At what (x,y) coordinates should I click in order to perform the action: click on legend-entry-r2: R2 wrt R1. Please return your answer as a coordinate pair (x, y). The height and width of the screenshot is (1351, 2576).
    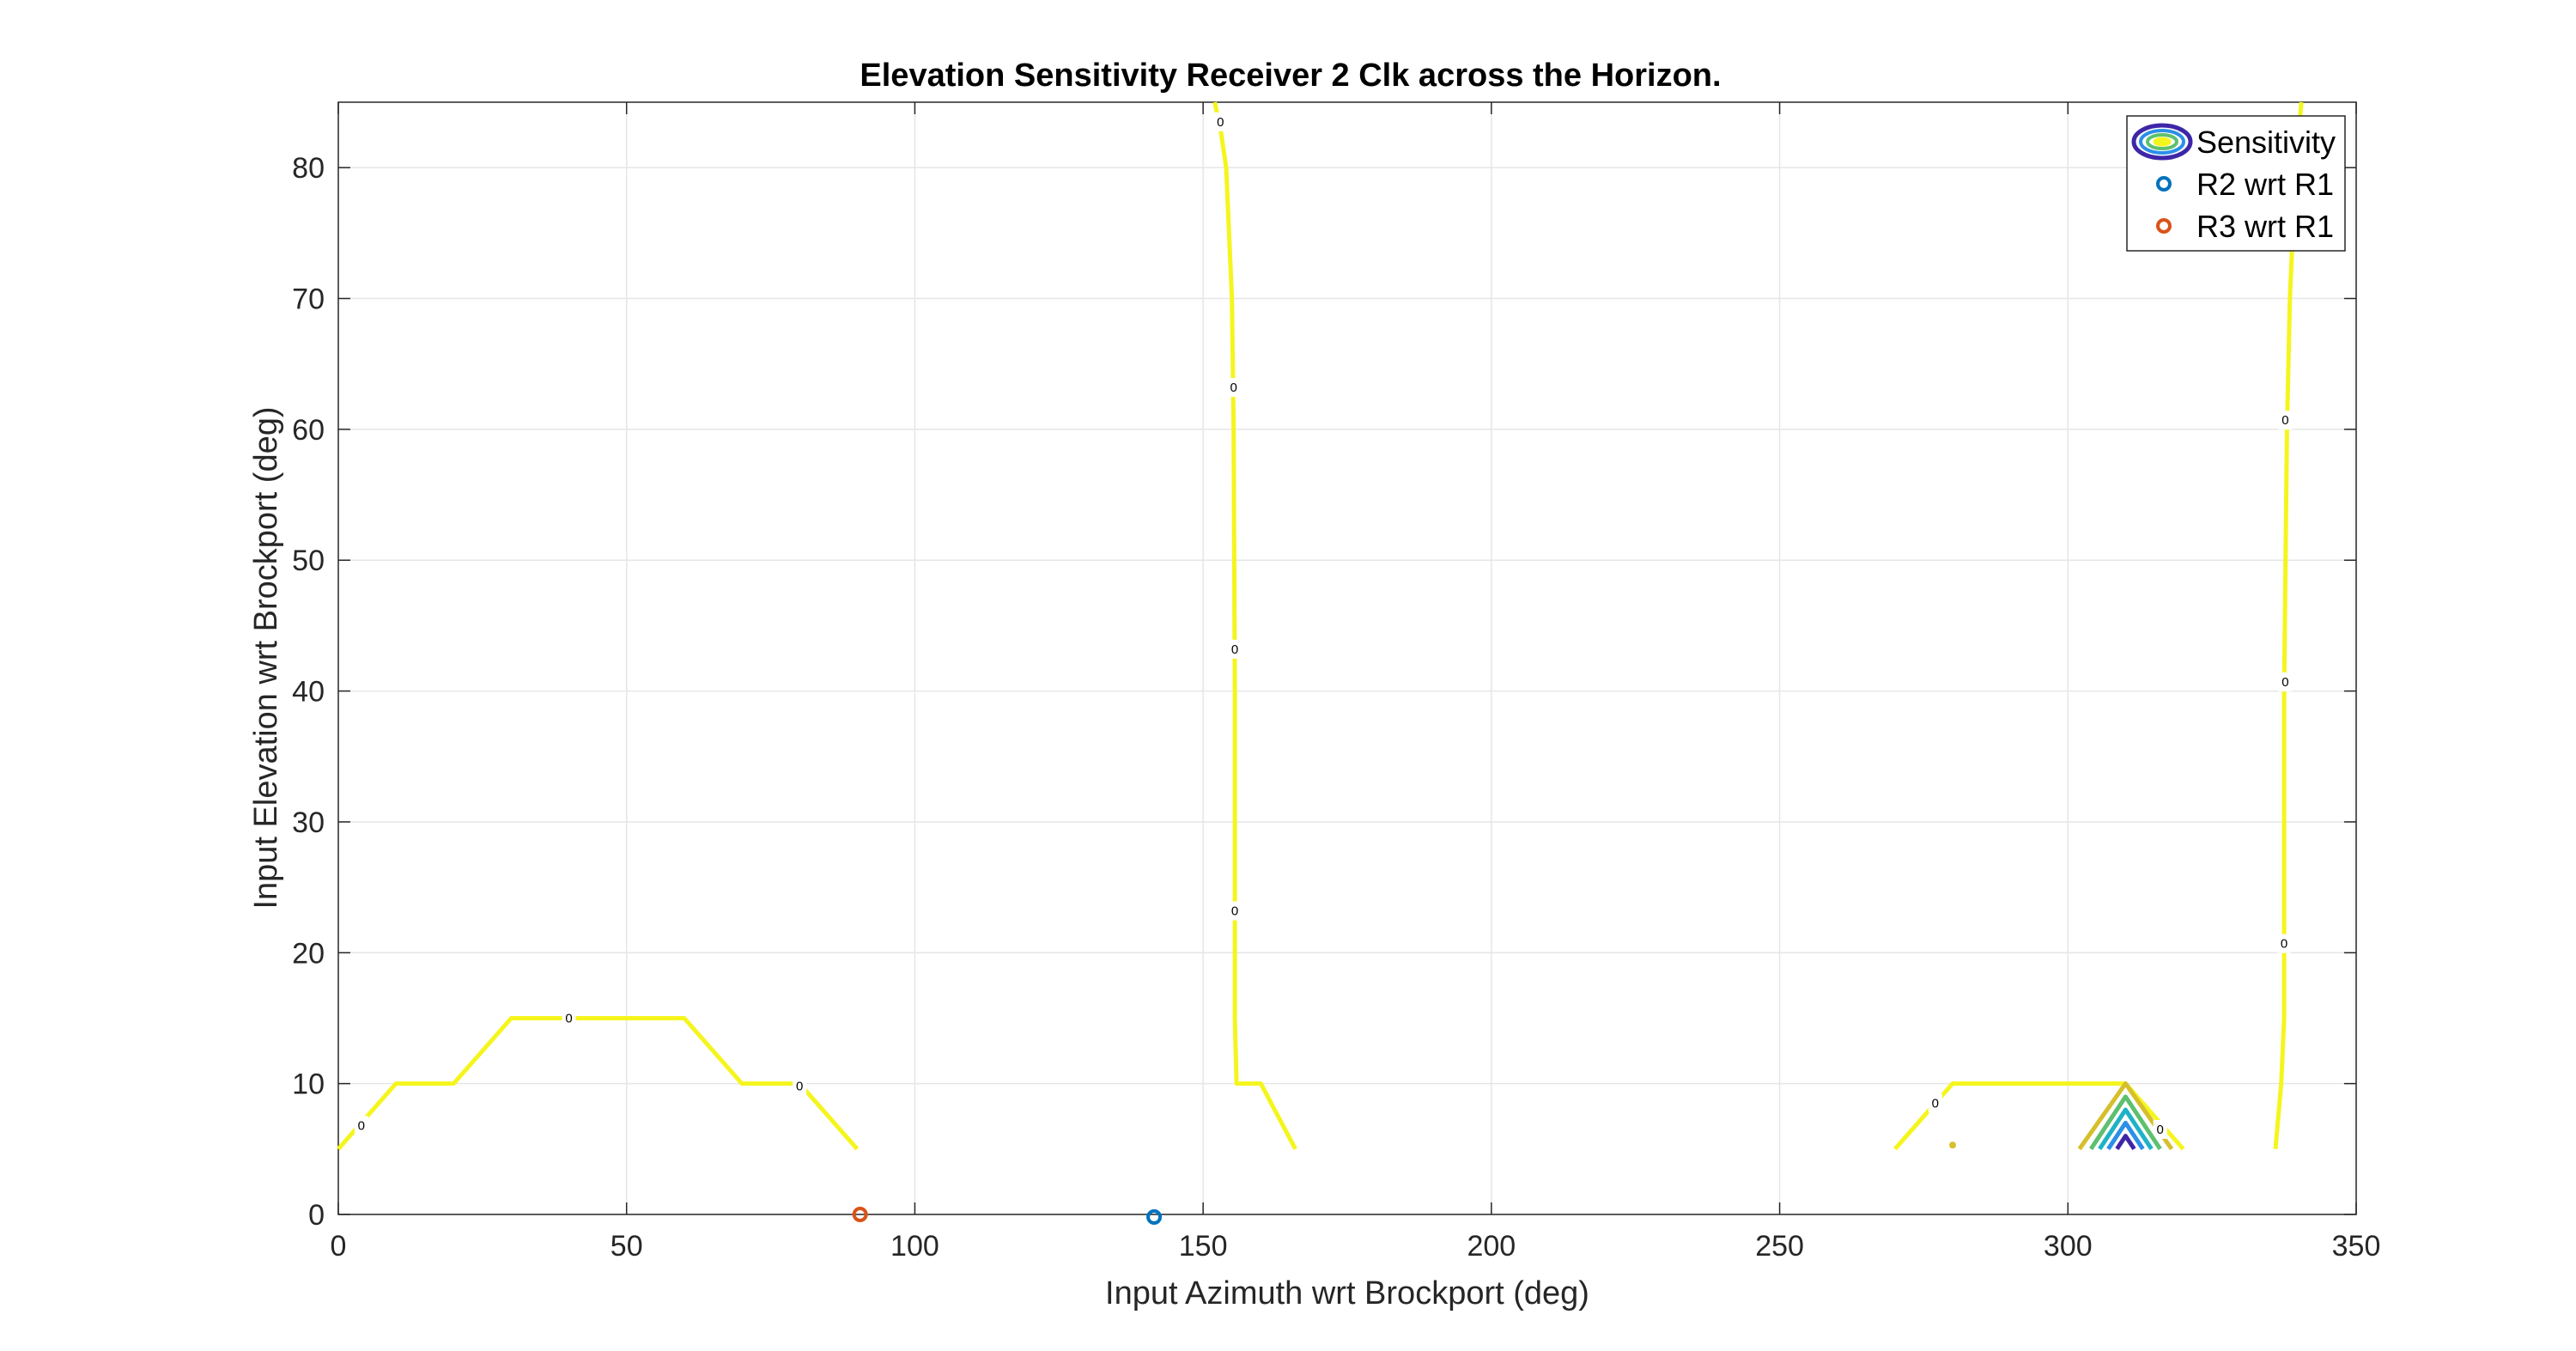
    Looking at the image, I should click on (2245, 184).